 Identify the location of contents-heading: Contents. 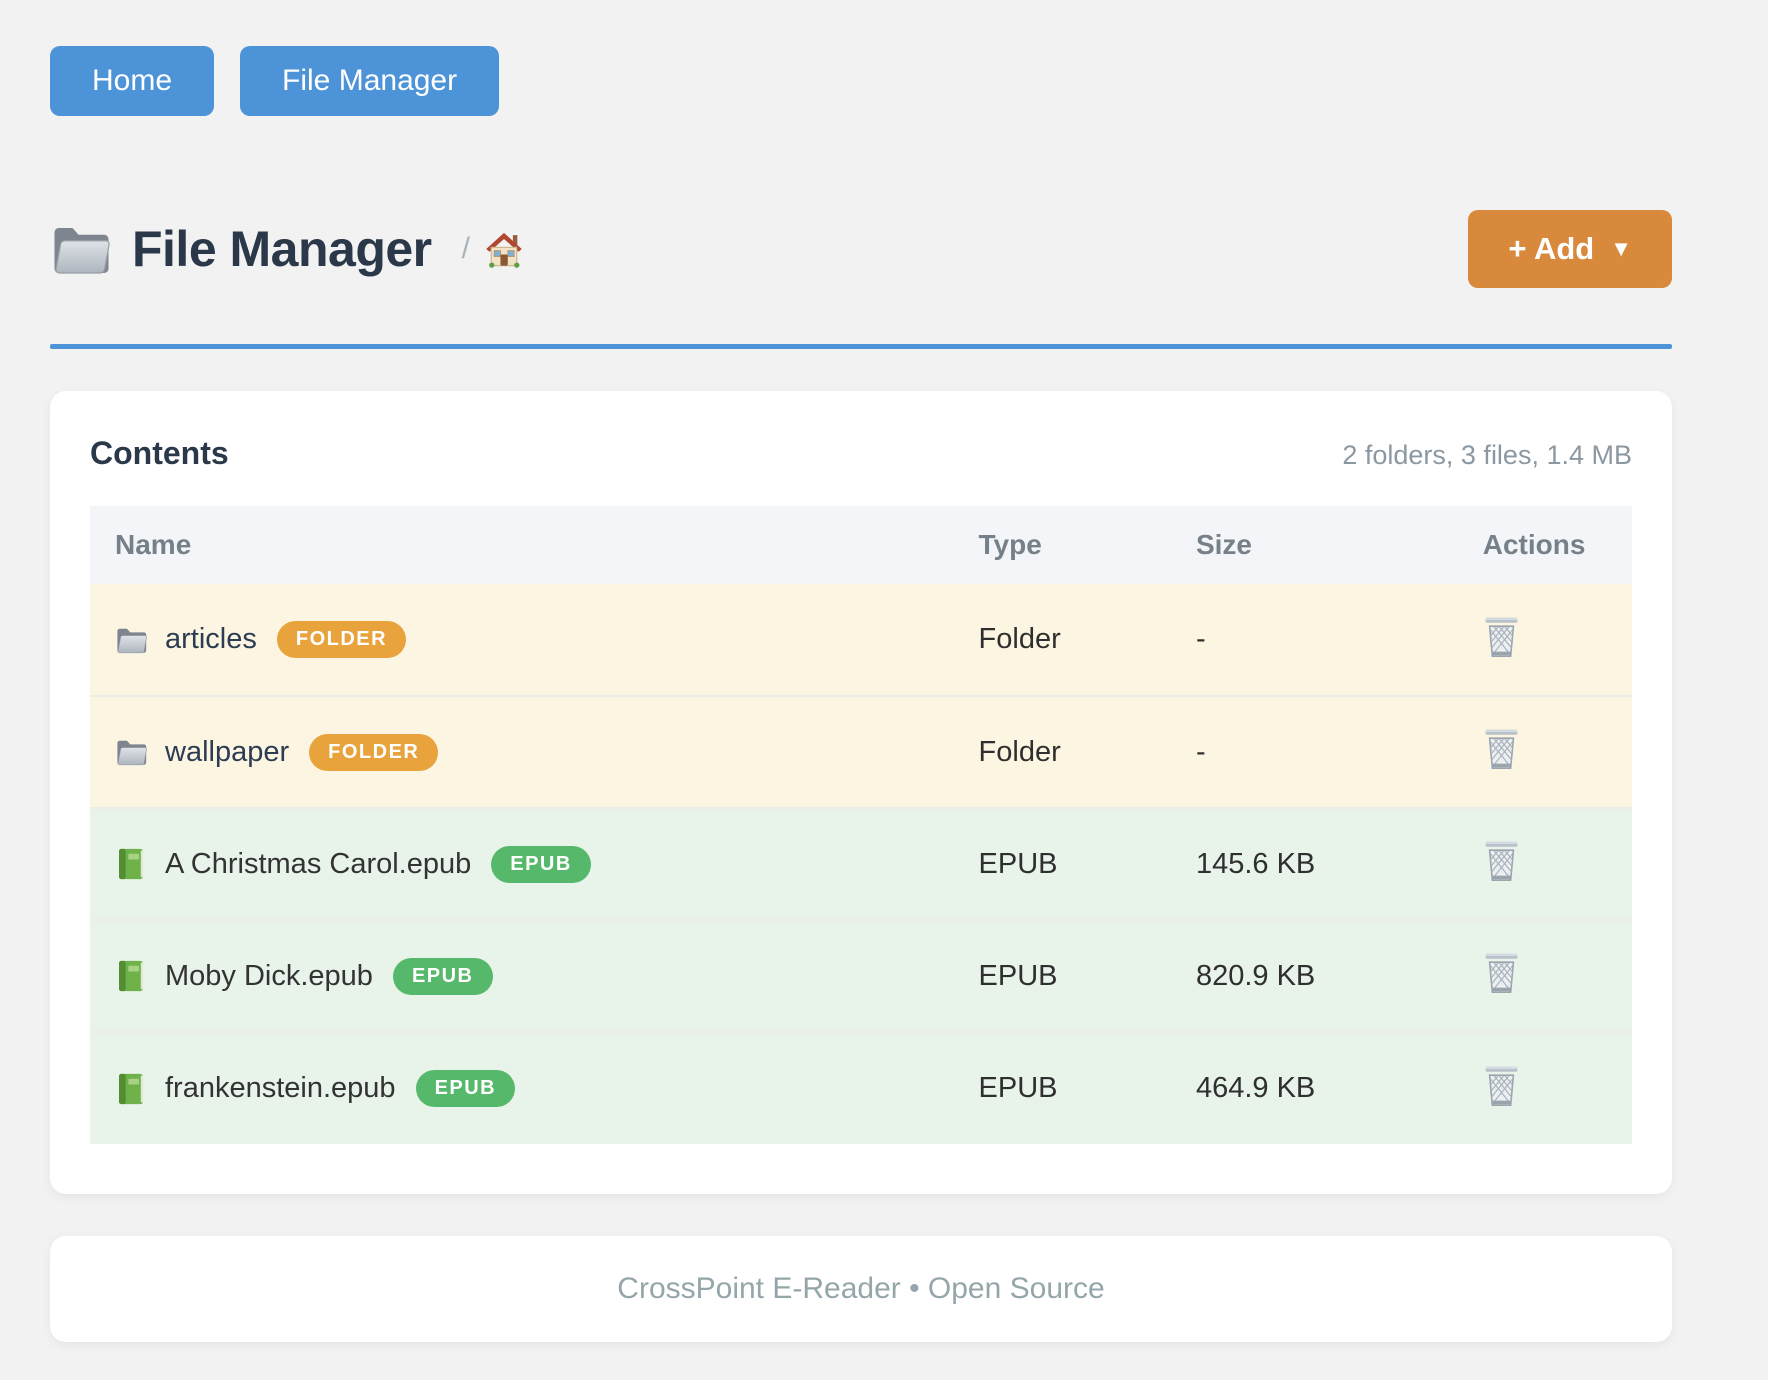
(159, 453).